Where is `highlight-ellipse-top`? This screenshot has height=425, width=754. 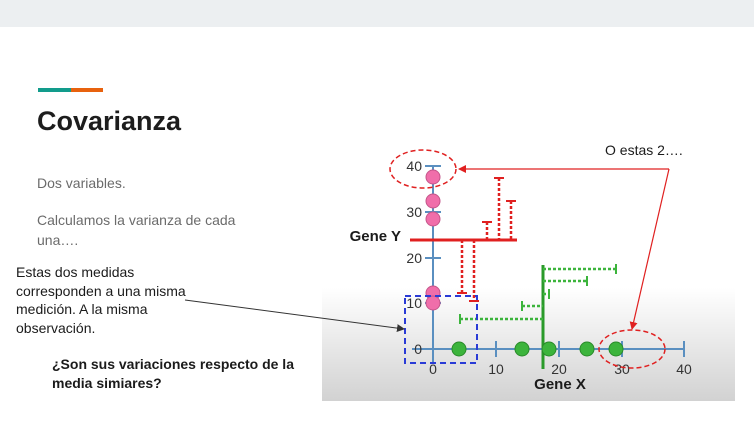
highlight-ellipse-top is located at coordinates (423, 169).